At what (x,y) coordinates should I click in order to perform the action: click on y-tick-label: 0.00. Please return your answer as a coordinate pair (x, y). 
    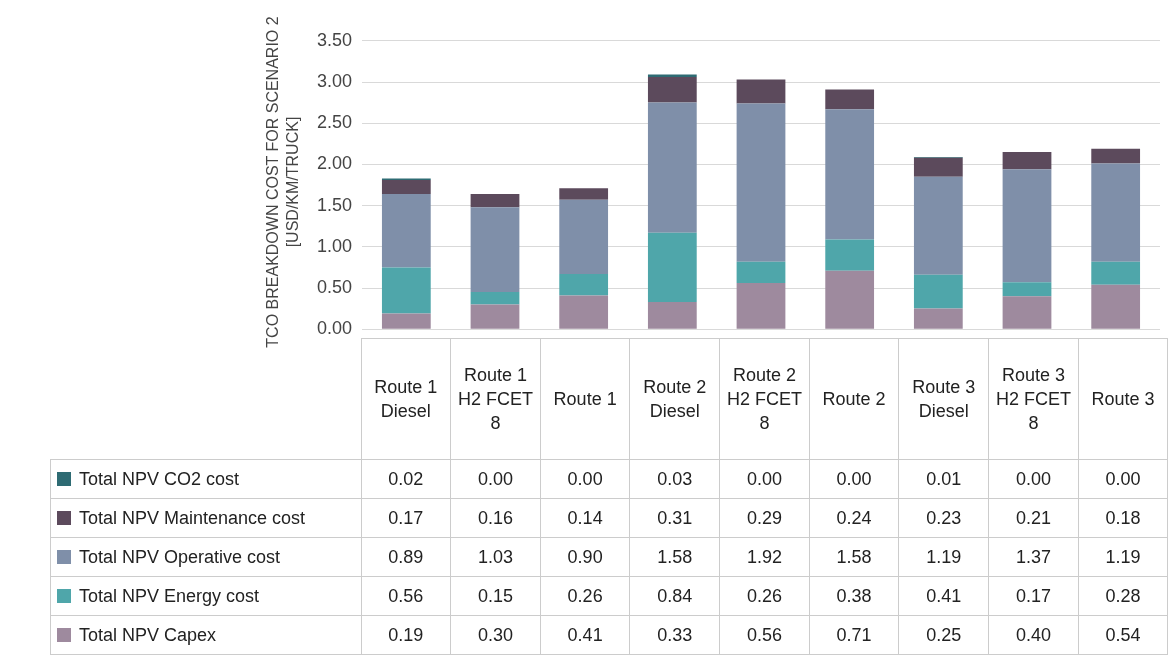
    Looking at the image, I should click on (334, 328).